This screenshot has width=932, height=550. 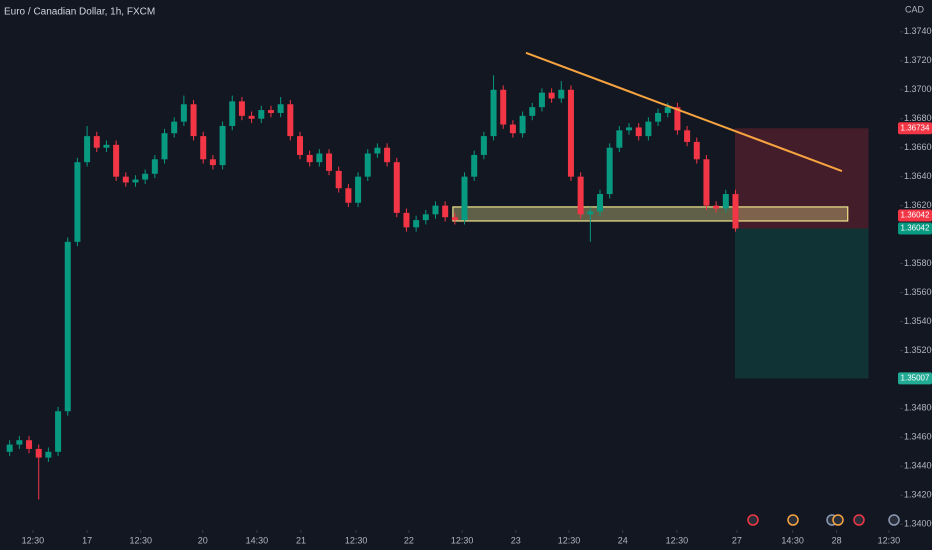 I want to click on trendline, so click(x=684, y=111).